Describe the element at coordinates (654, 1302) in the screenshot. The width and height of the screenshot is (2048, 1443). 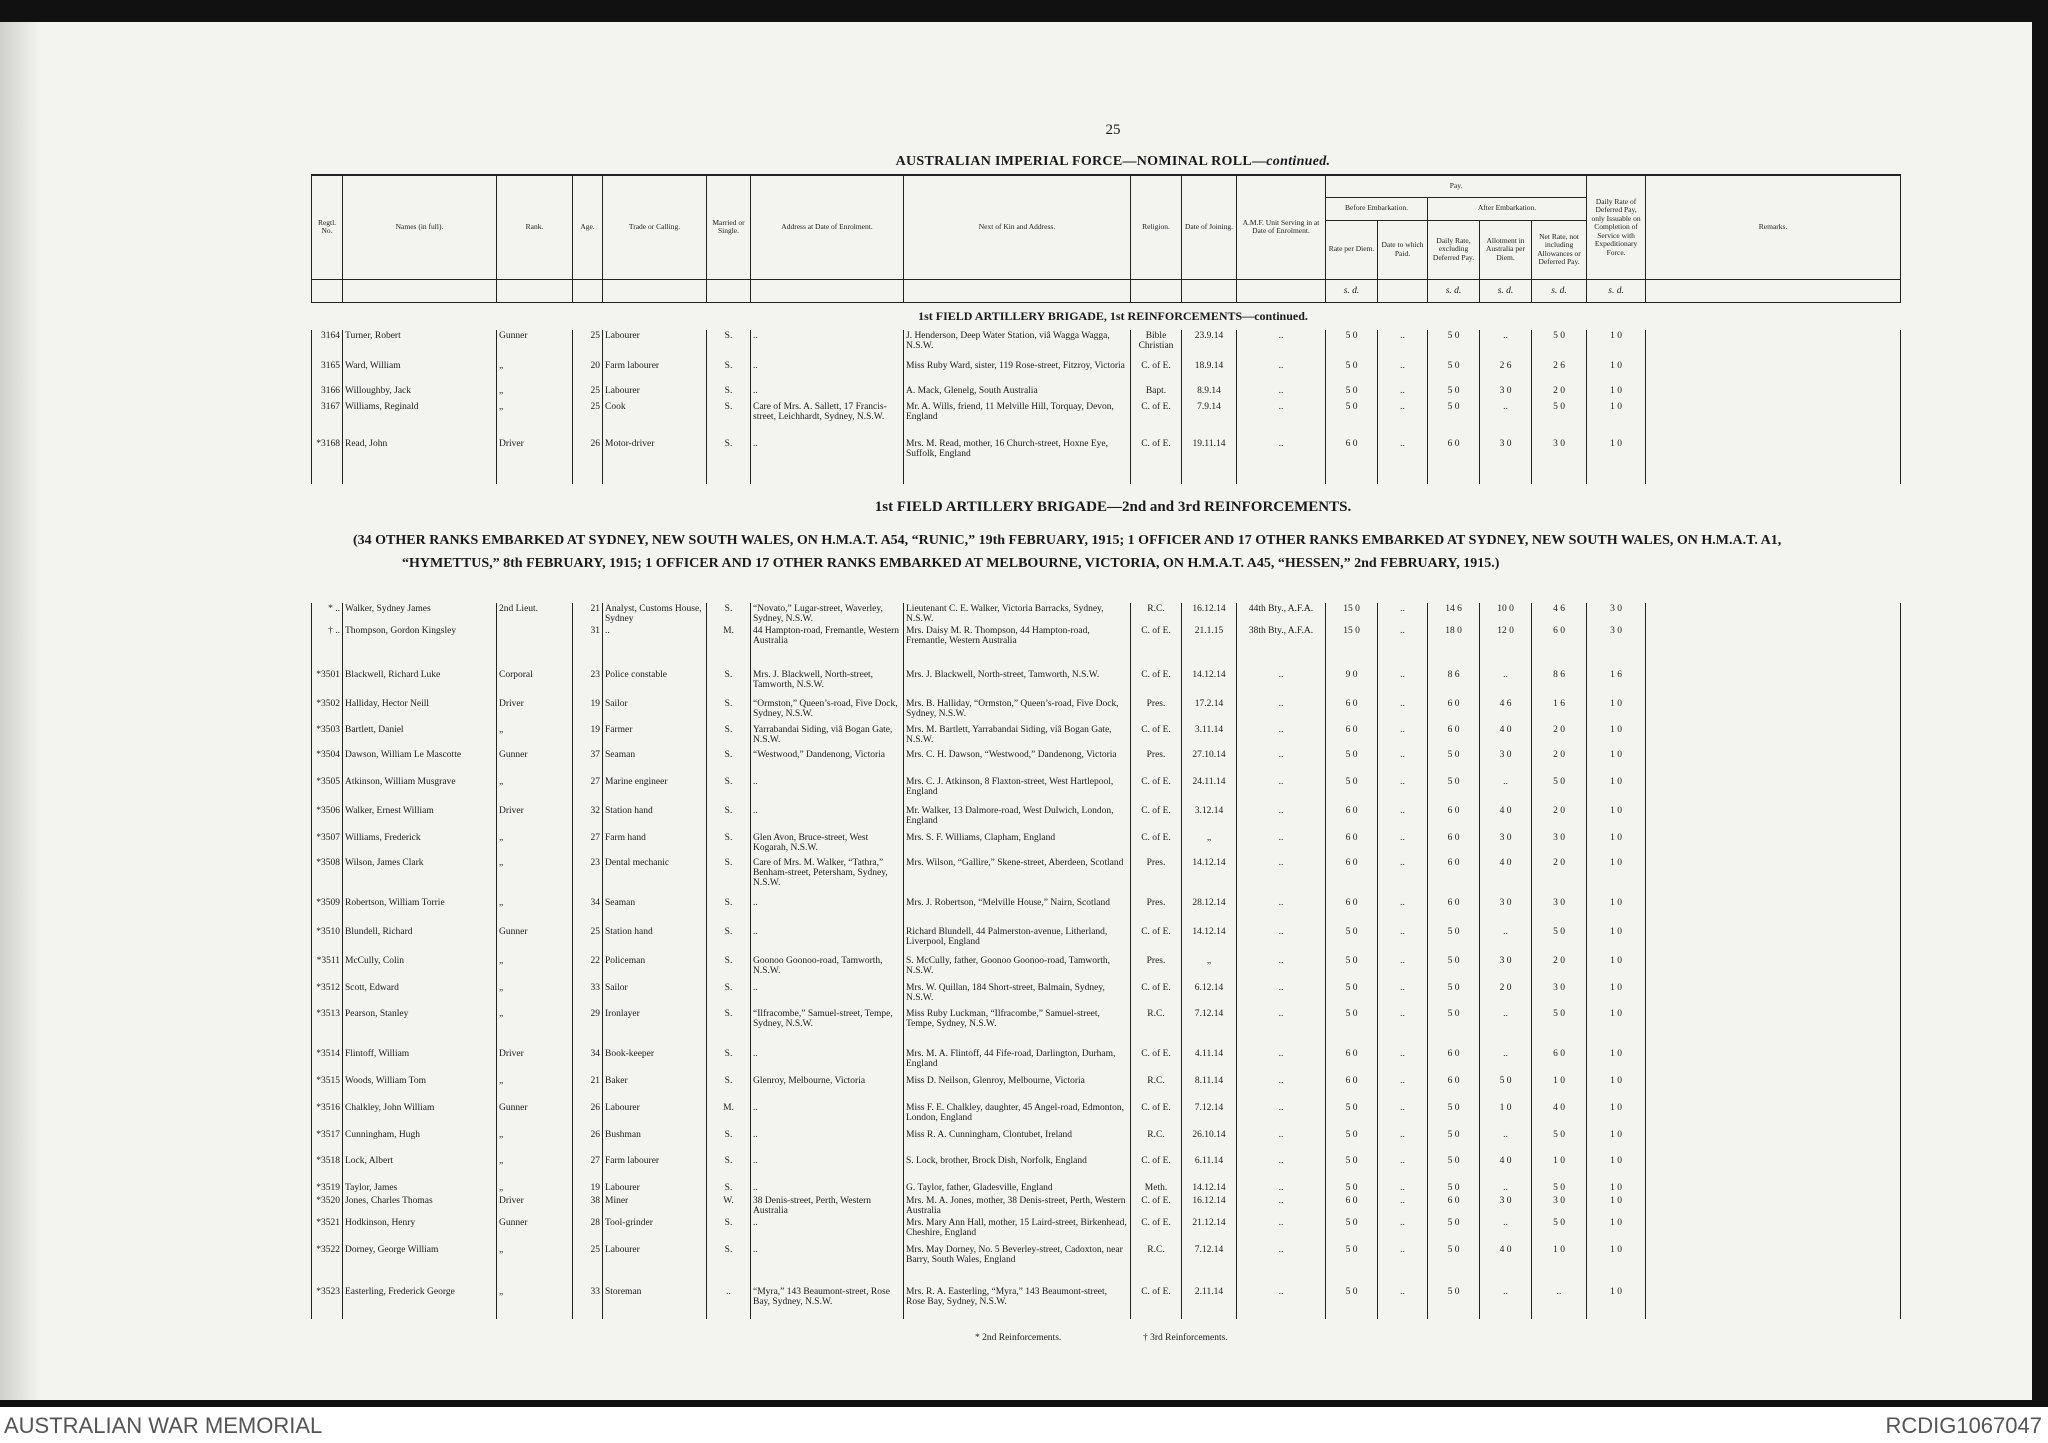
I see `roll-cell: Storeman` at that location.